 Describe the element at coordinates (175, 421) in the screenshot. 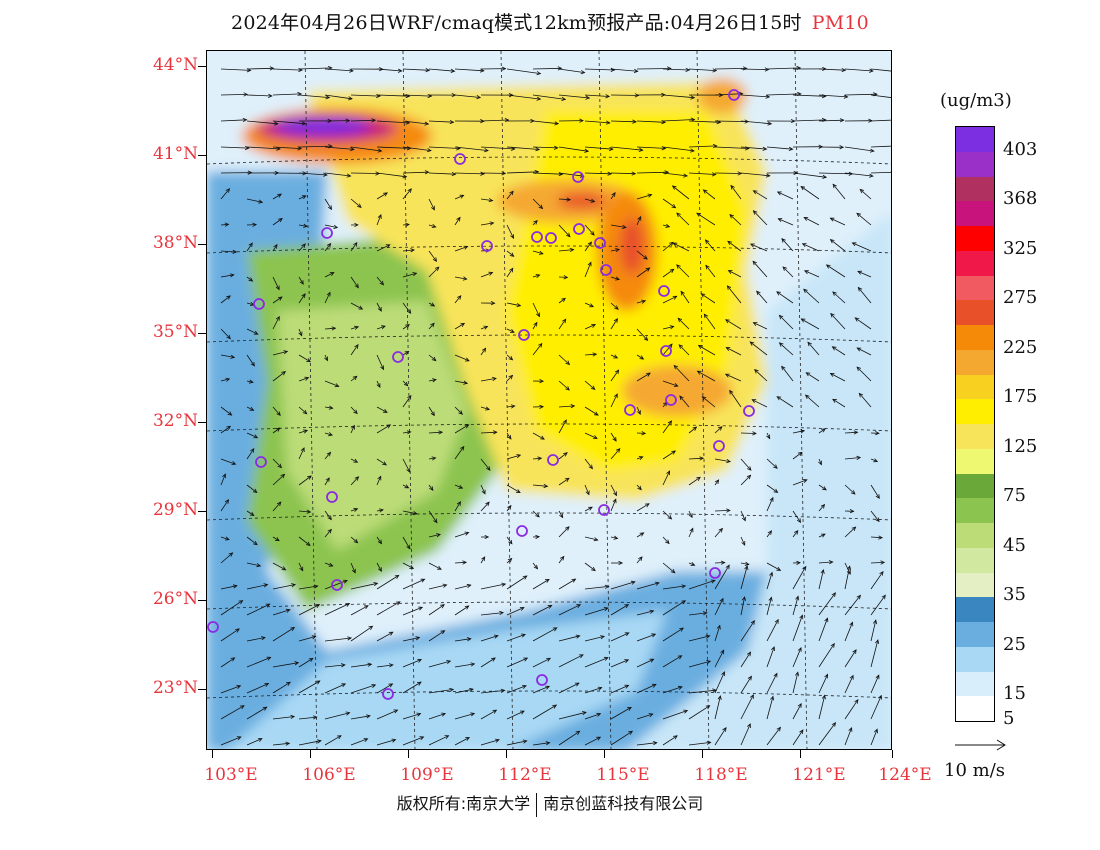

I see `lat-label-32: 32°N` at that location.